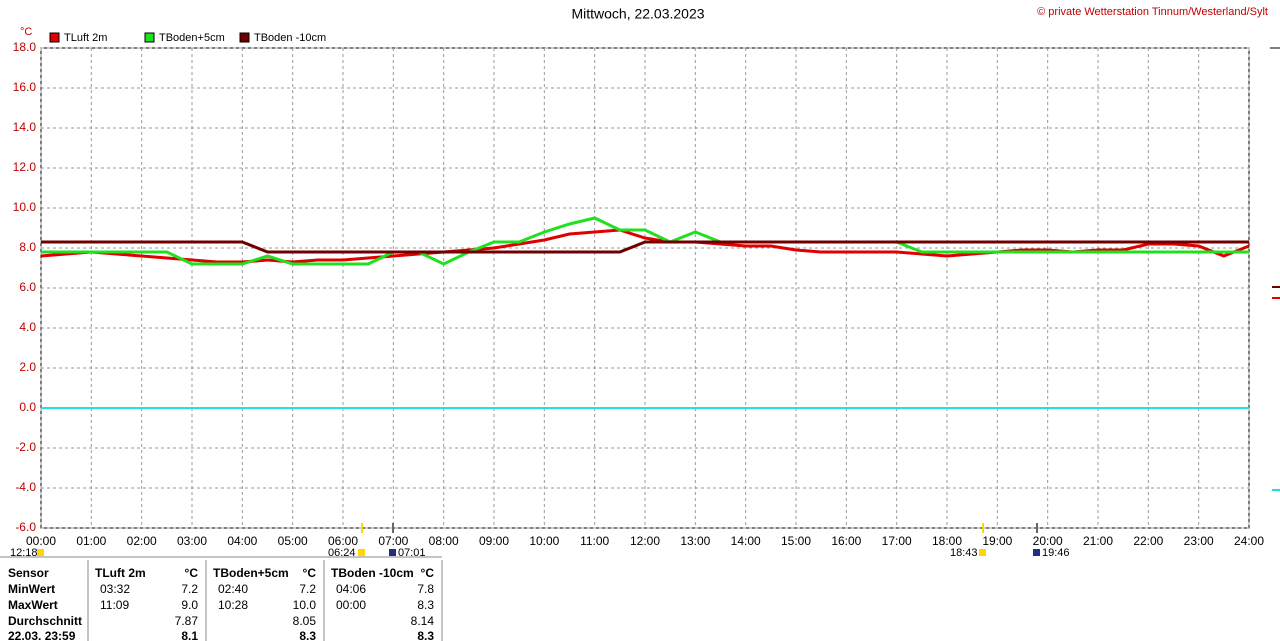  What do you see at coordinates (45, 621) in the screenshot?
I see `table-cell: Durchschnitt` at bounding box center [45, 621].